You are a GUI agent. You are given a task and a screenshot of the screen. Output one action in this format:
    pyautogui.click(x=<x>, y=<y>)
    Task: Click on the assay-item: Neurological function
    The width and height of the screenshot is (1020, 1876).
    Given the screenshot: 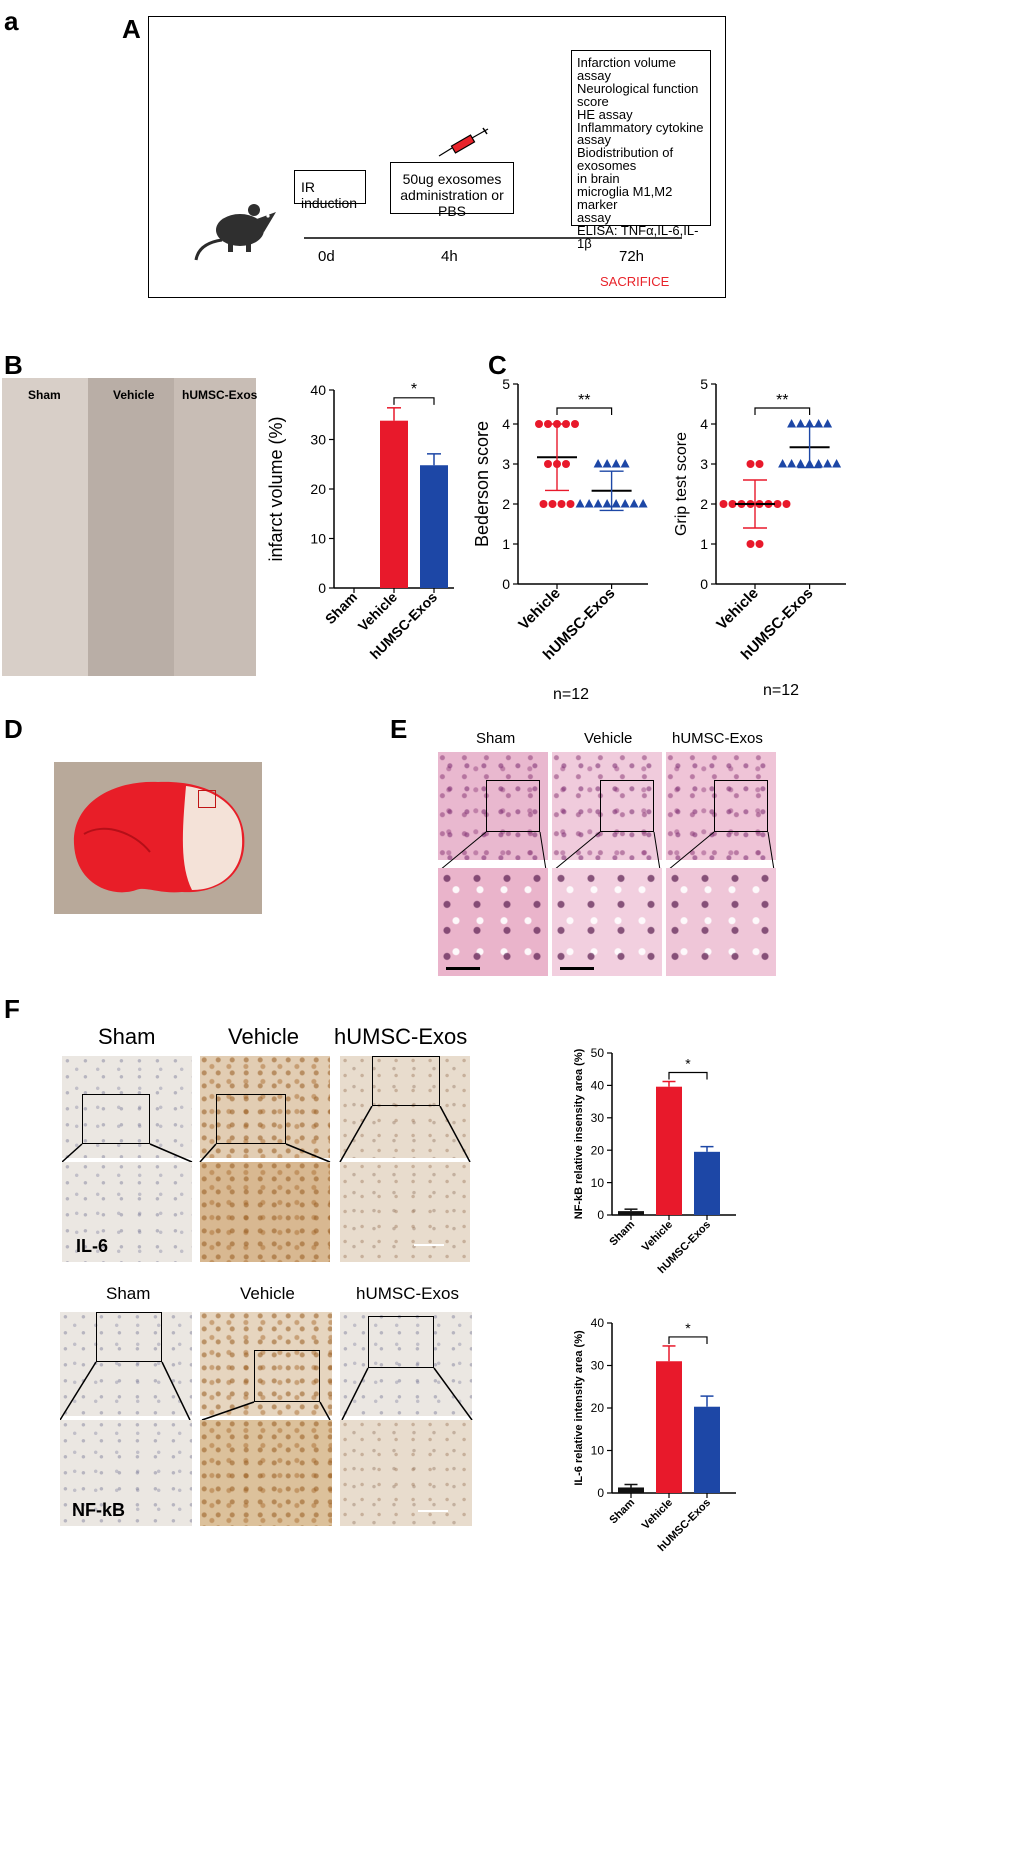 What is the action you would take?
    pyautogui.click(x=638, y=88)
    